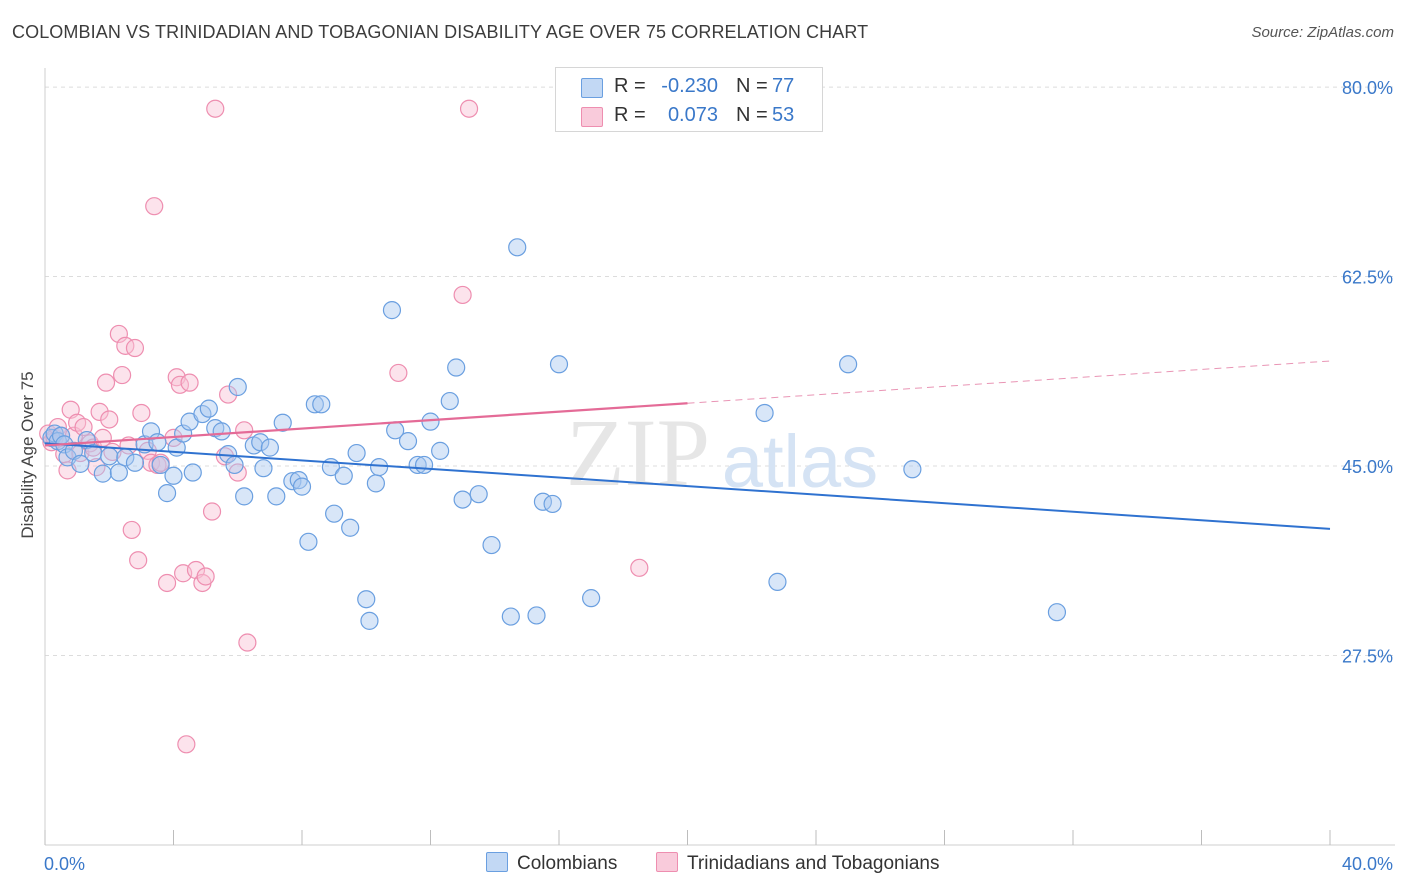 This screenshot has width=1406, height=892. What do you see at coordinates (551, 863) in the screenshot?
I see `legend-item-colombians: Colombians` at bounding box center [551, 863].